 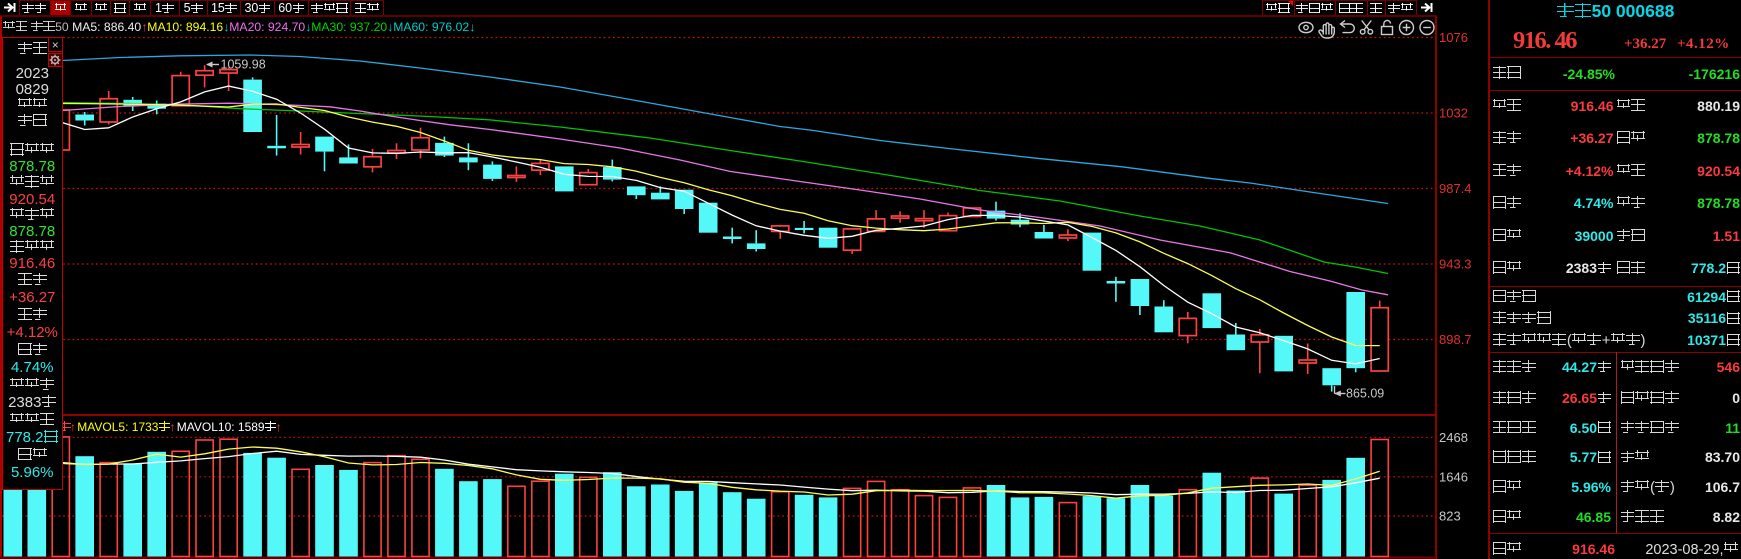 What do you see at coordinates (1453, 37) in the screenshot?
I see `svg-text: 1076` at bounding box center [1453, 37].